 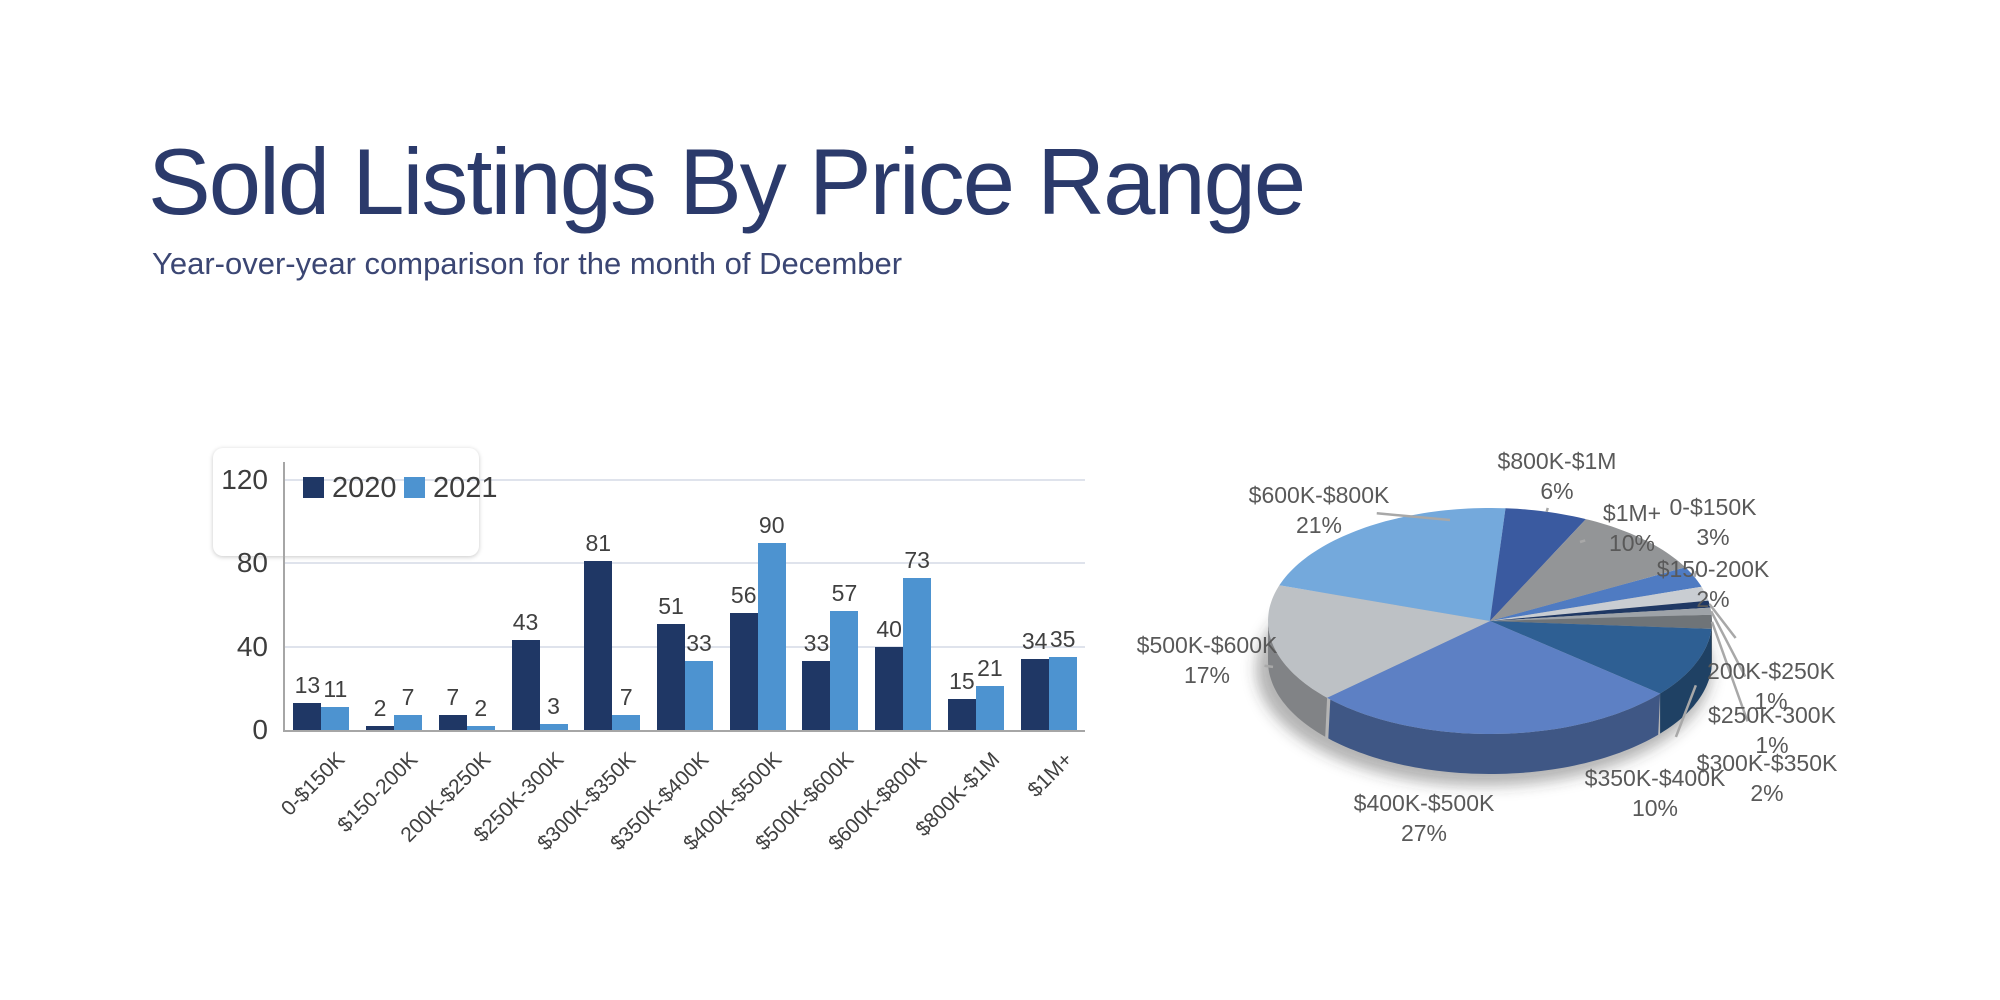 I want to click on x-tick-label: 0-$150K, so click(x=313, y=784).